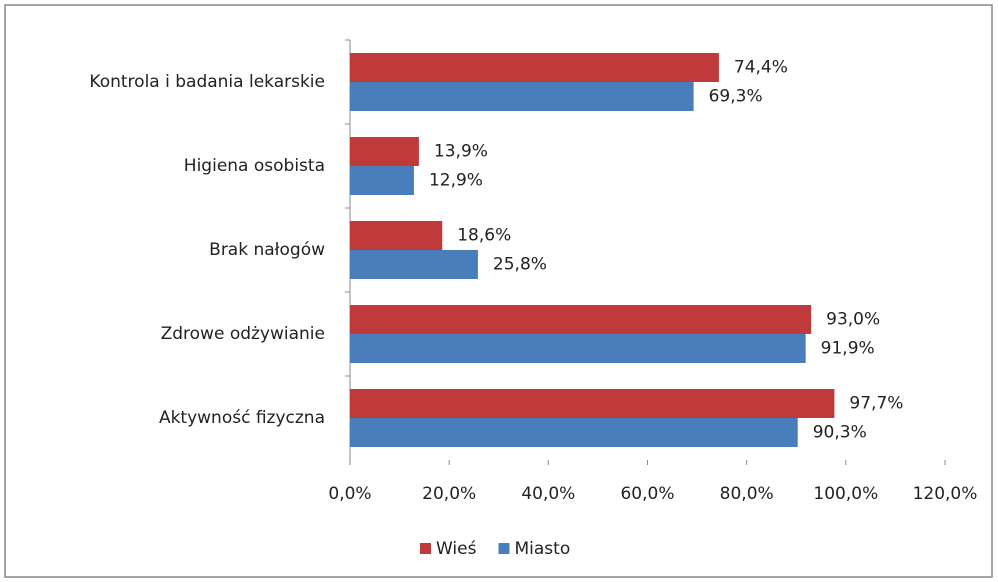 The width and height of the screenshot is (998, 582). What do you see at coordinates (484, 236) in the screenshot?
I see `data-label: 18,6%` at bounding box center [484, 236].